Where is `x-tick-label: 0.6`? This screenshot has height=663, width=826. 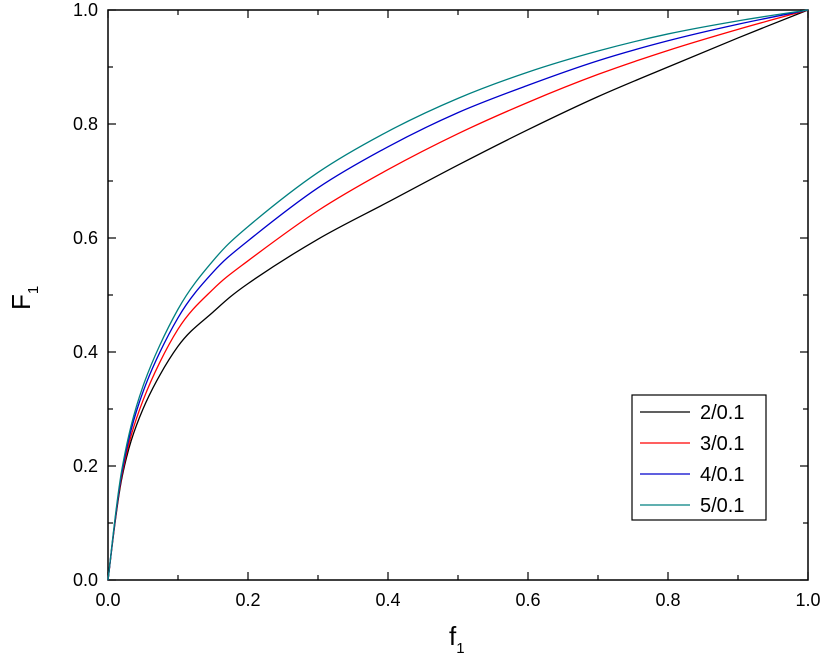 x-tick-label: 0.6 is located at coordinates (527, 600).